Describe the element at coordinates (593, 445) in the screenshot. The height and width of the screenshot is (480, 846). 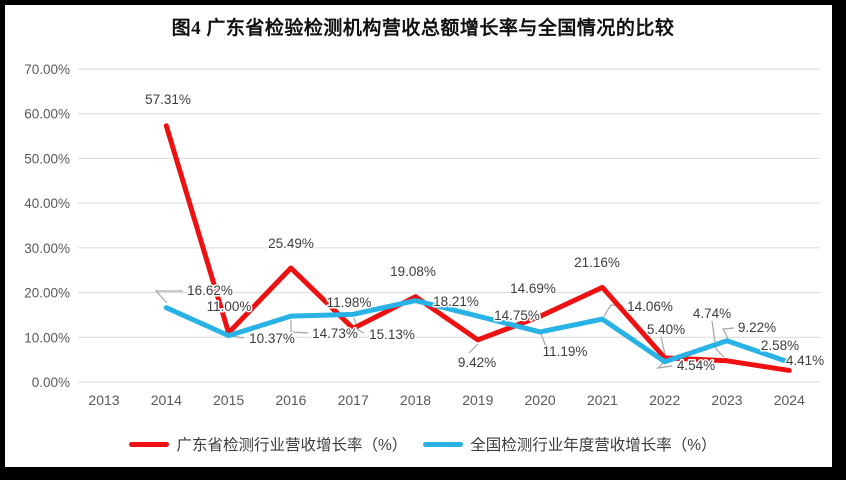
I see `legend-label-national: 全国检测行业年度营收增长率（%）` at that location.